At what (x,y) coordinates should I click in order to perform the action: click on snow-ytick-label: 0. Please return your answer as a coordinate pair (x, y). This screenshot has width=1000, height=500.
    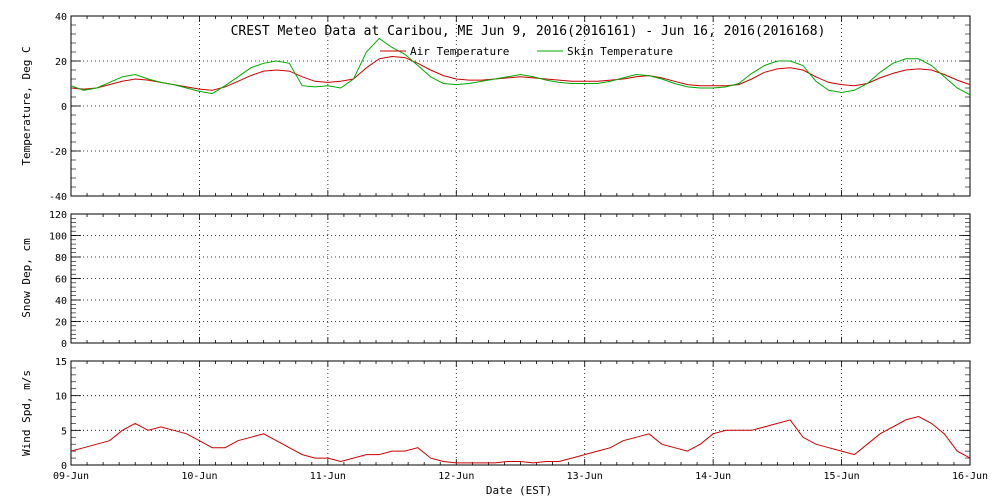
    Looking at the image, I should click on (64, 344).